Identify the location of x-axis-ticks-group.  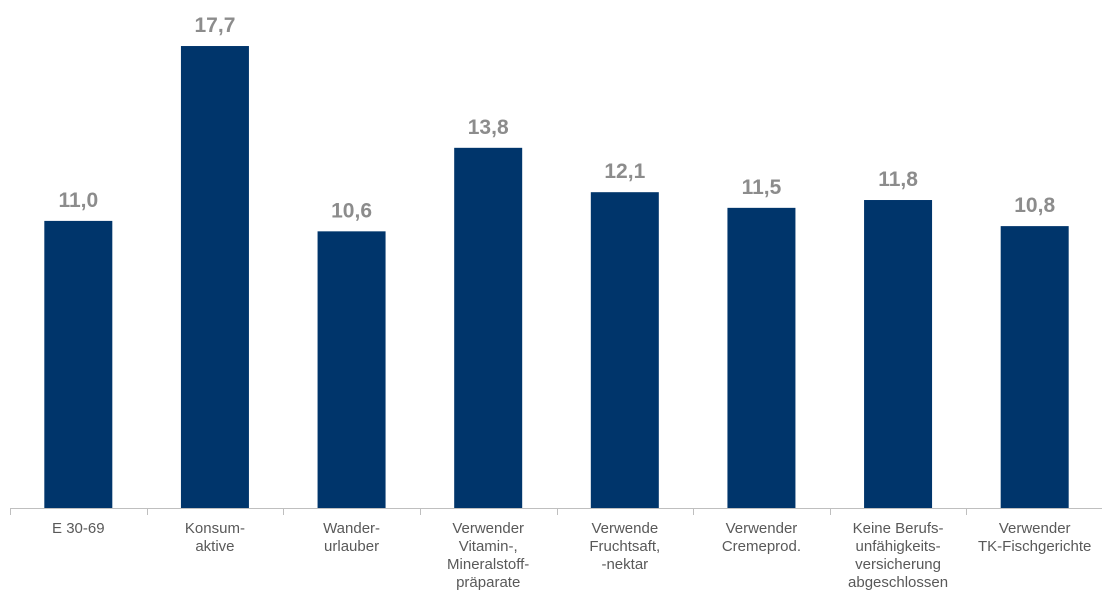
(488, 511).